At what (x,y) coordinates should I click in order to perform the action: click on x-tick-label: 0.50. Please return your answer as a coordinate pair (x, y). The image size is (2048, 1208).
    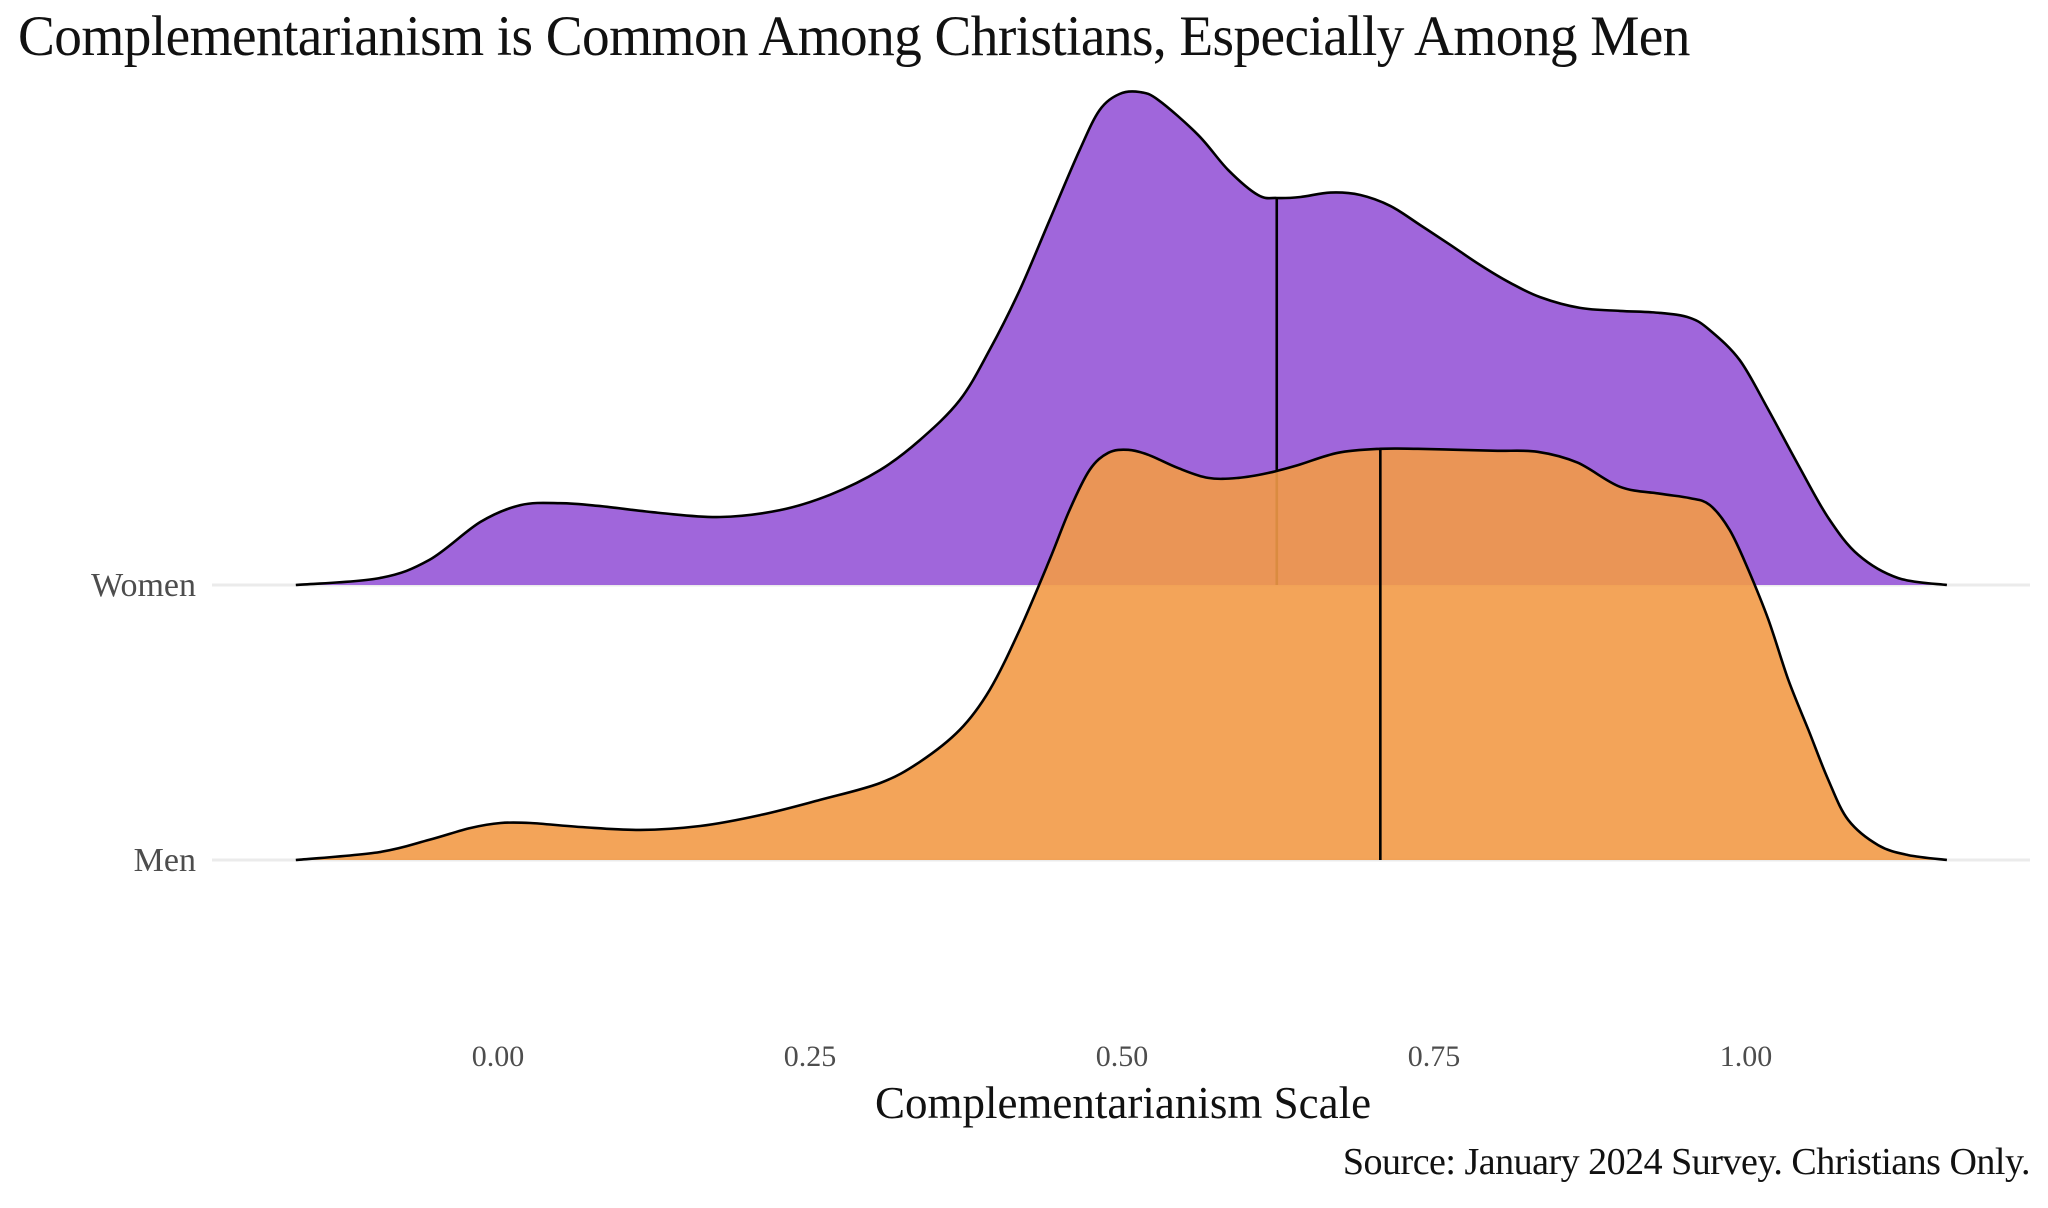
    Looking at the image, I should click on (1122, 1056).